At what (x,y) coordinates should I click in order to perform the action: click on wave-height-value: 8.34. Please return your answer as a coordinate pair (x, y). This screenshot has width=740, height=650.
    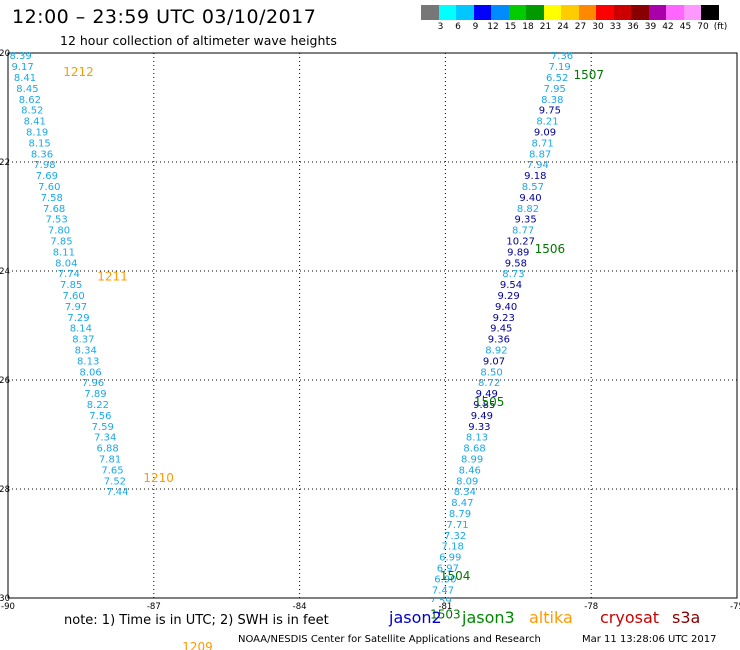
    Looking at the image, I should click on (86, 351).